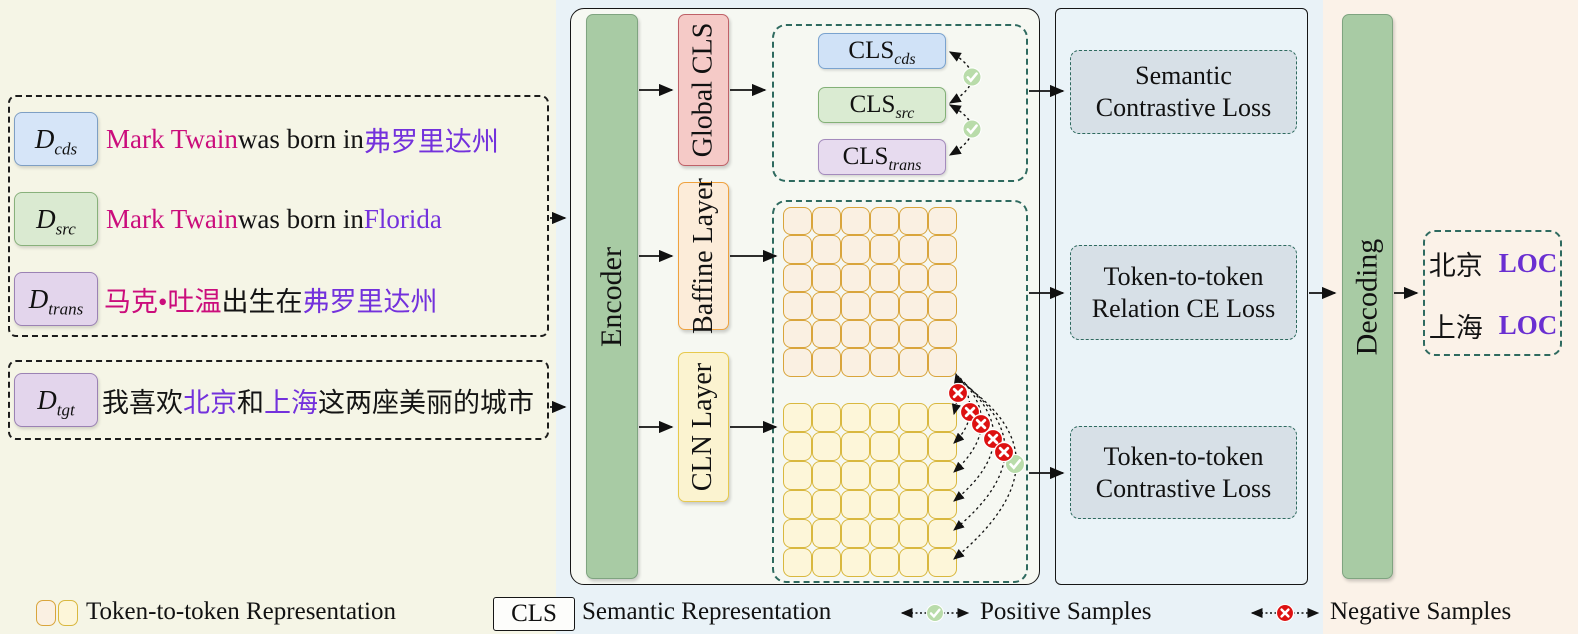 This screenshot has width=1578, height=634. I want to click on d-cds-label: Dcds, so click(56, 140).